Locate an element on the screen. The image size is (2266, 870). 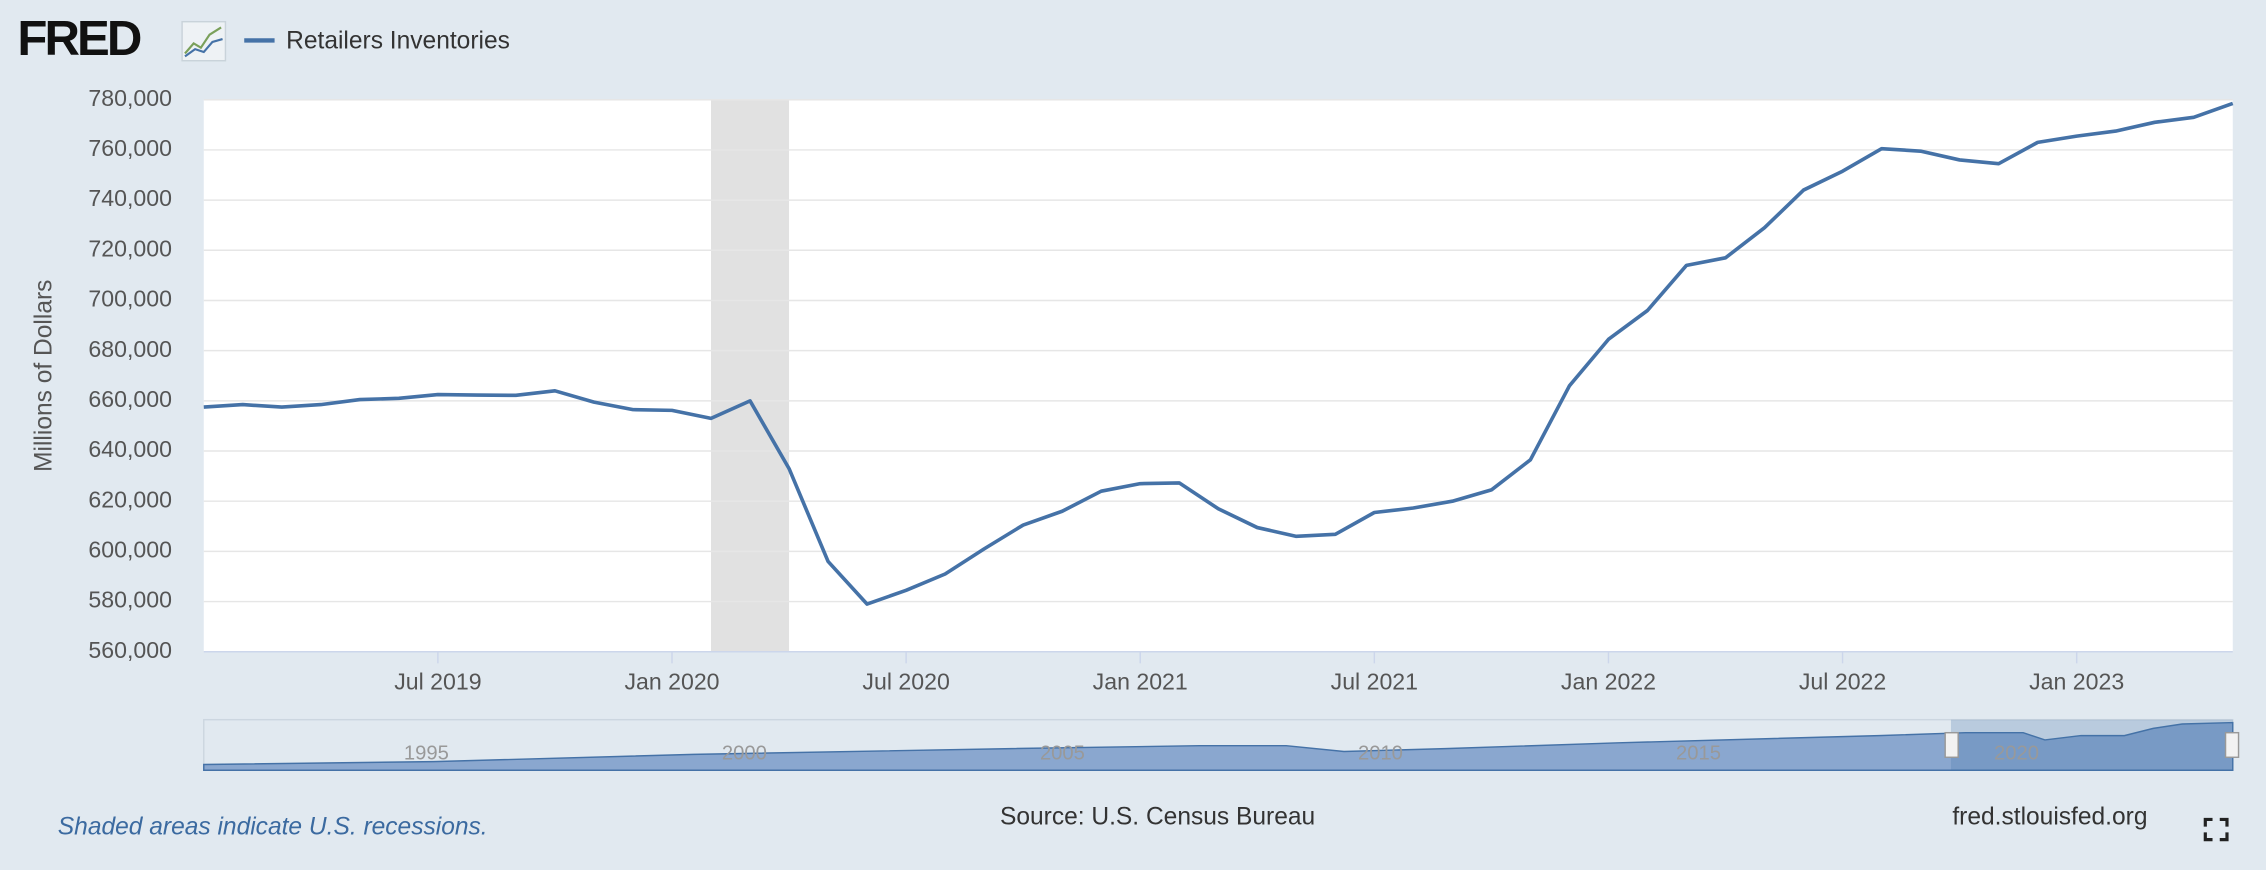
navigator-tick-label: 2015 is located at coordinates (1698, 754).